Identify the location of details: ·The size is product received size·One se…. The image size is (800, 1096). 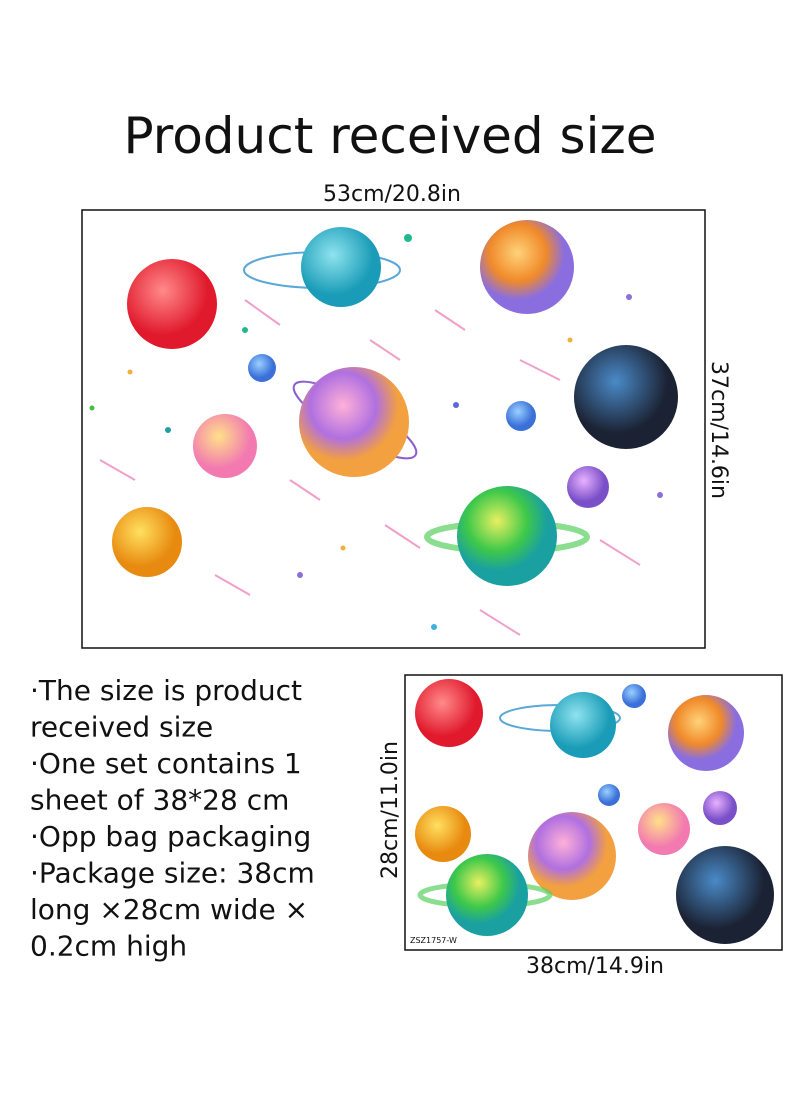
(172, 818).